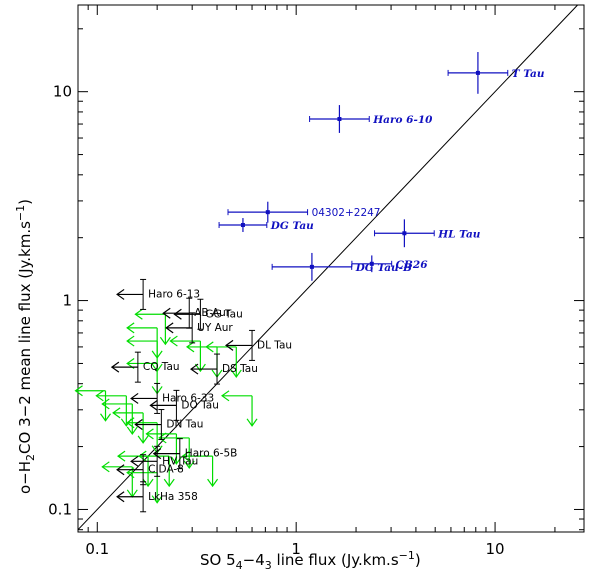 The width and height of the screenshot is (600, 578). What do you see at coordinates (62, 92) in the screenshot?
I see `y-tick-label: 10` at bounding box center [62, 92].